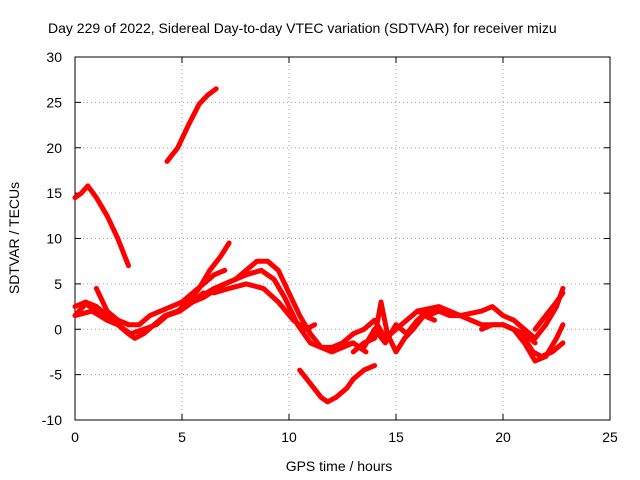 Image resolution: width=640 pixels, height=480 pixels. Describe the element at coordinates (54, 57) in the screenshot. I see `y-tick-label: 30` at that location.